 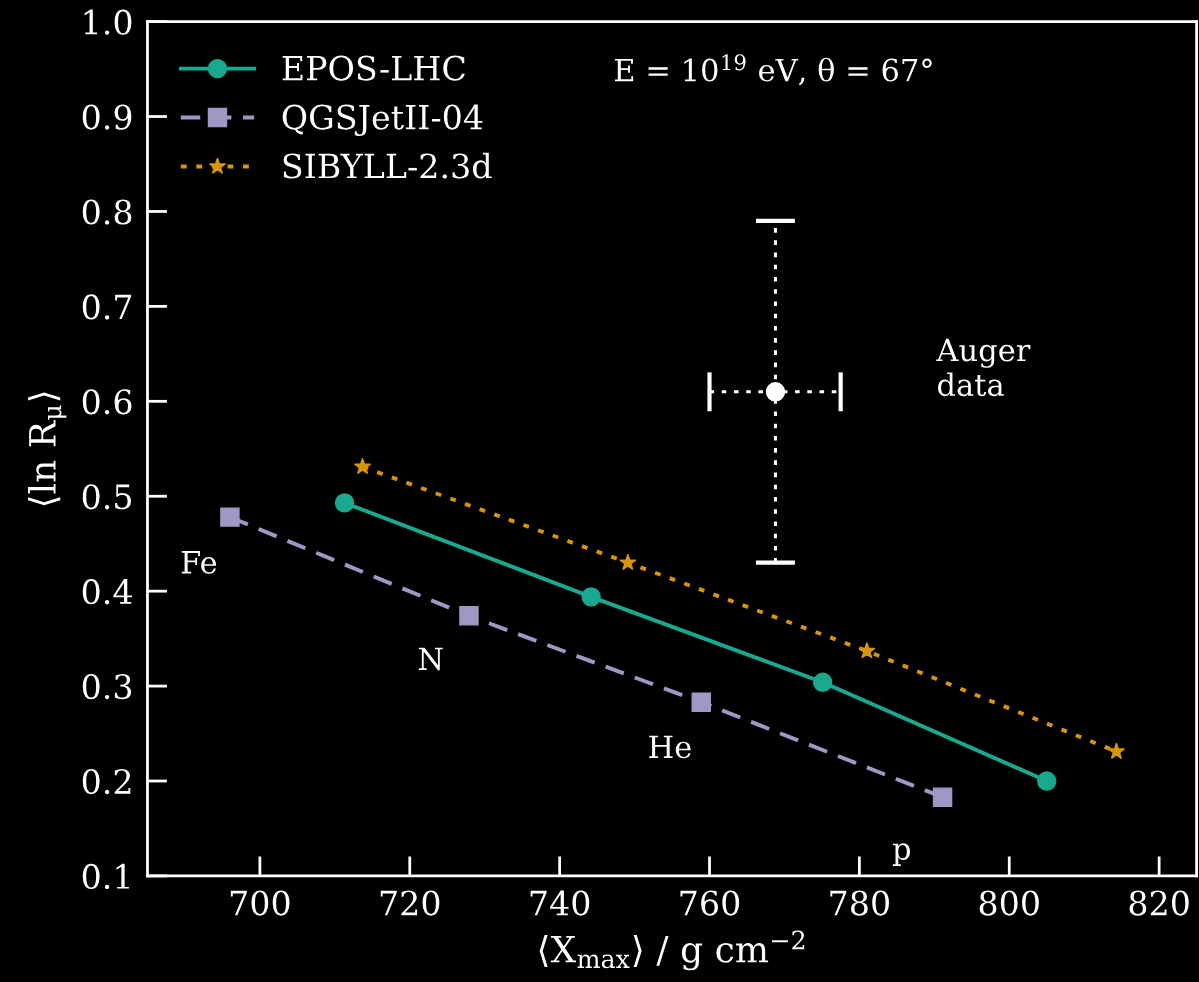 I want to click on y-tick-label: 0.1, so click(x=105, y=876).